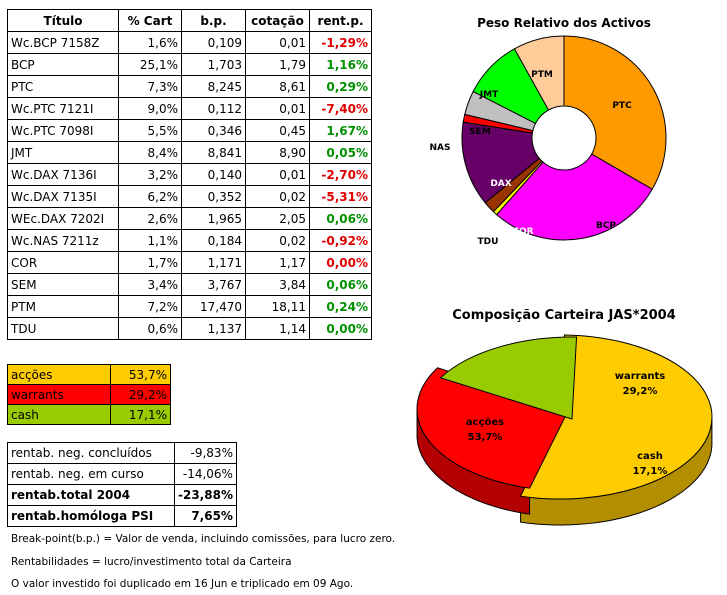 This screenshot has height=595, width=727. Describe the element at coordinates (340, 42) in the screenshot. I see `holding-return: -1,29%` at that location.